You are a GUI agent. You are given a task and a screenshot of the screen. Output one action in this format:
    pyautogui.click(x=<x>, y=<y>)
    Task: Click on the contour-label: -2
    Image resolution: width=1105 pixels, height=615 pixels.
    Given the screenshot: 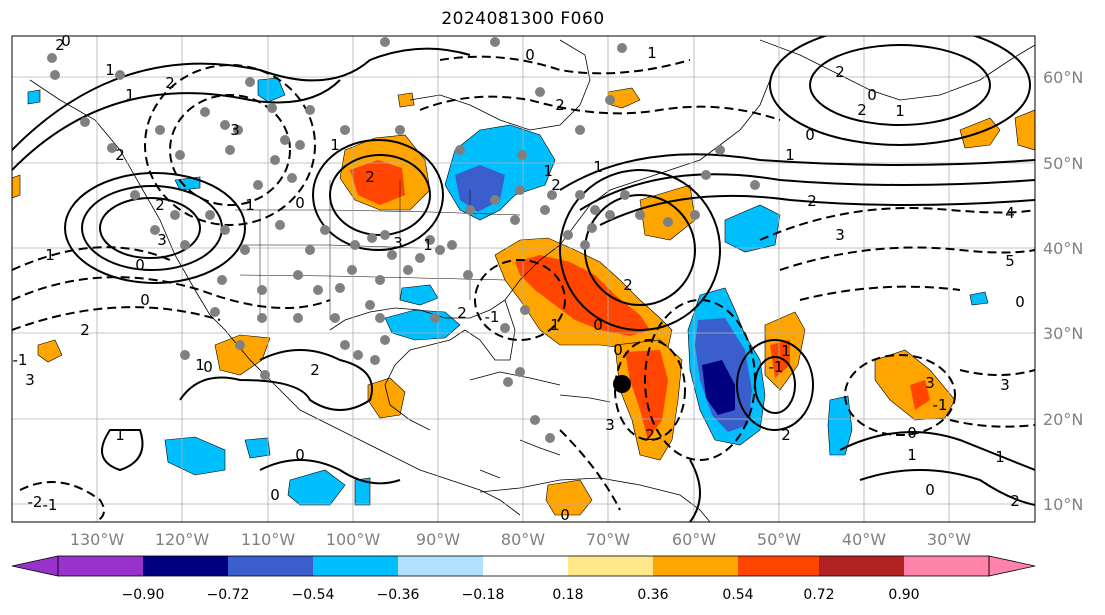 What is the action you would take?
    pyautogui.click(x=35, y=502)
    